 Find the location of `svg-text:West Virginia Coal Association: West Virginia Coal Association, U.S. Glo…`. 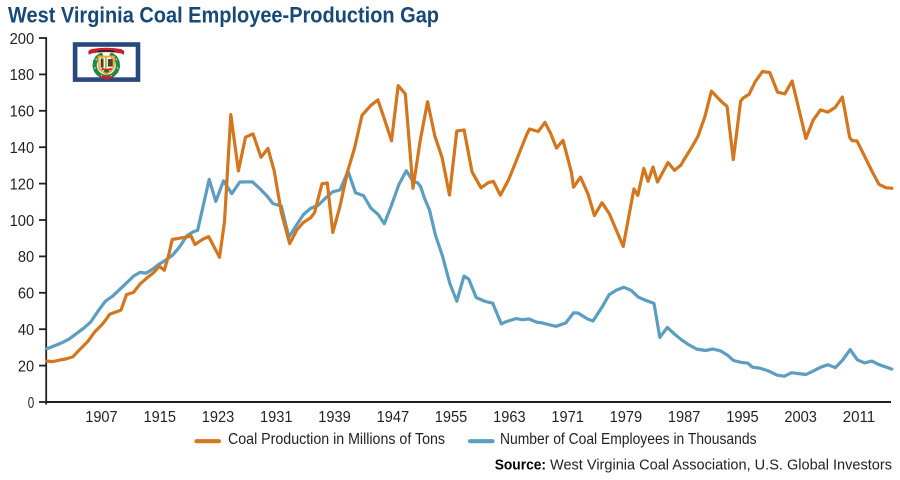

svg-text:West Virginia Coal Association: West Virginia Coal Association, U.S. Glo… is located at coordinates (721, 465).